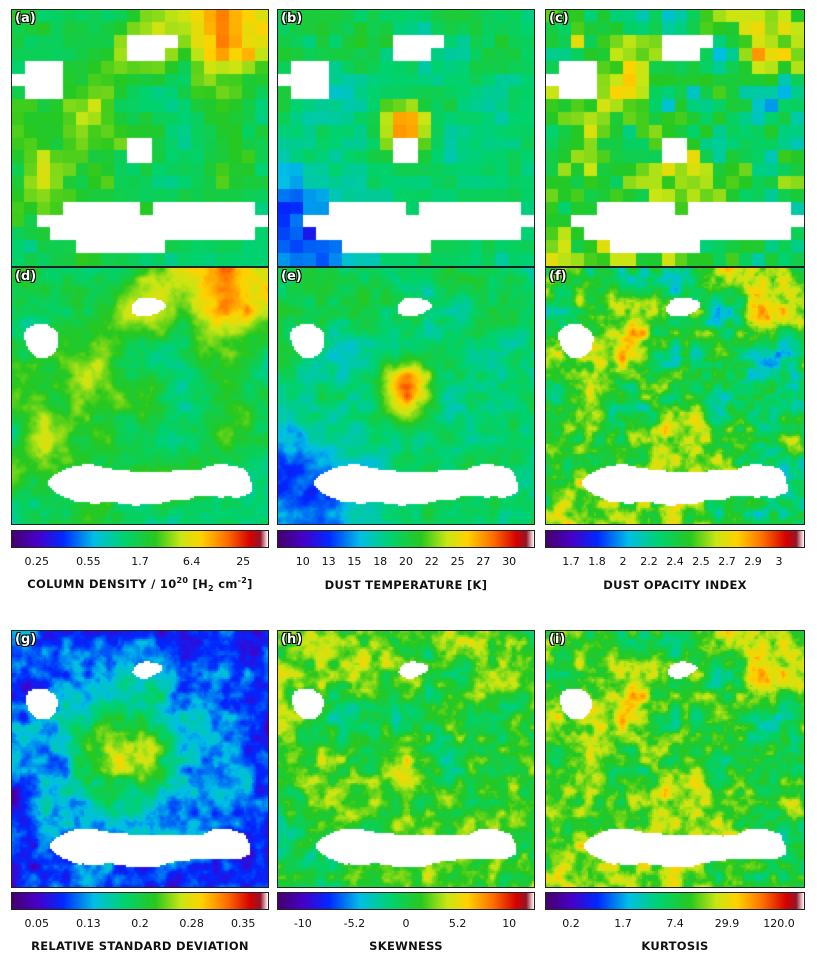 The image size is (817, 961). I want to click on heatmap-canvas-g, so click(140, 759).